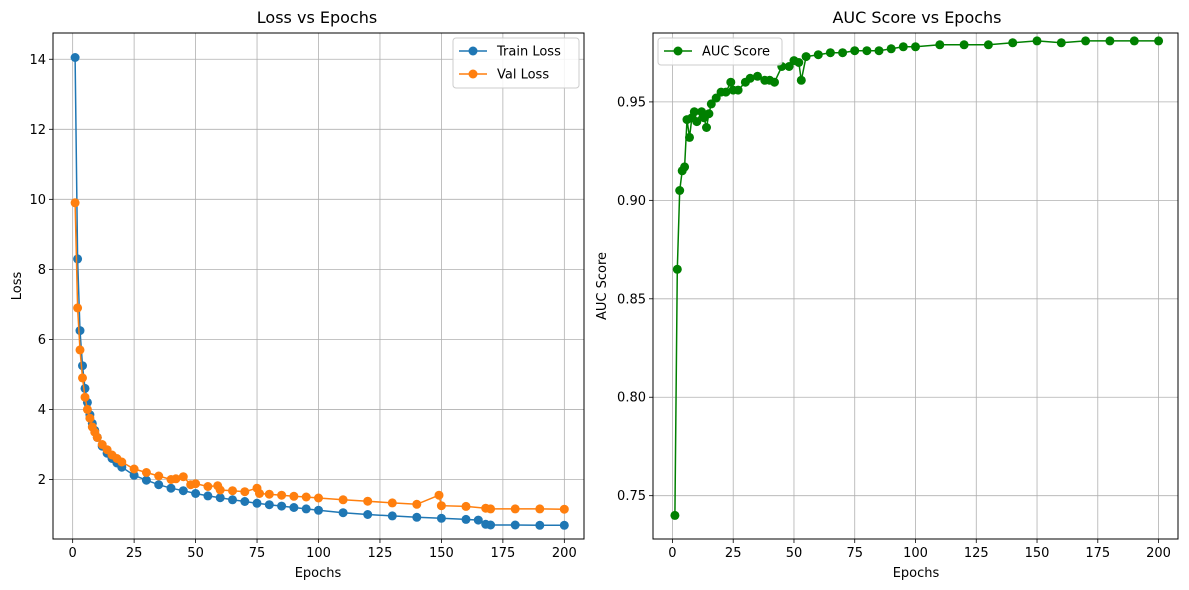  Describe the element at coordinates (317, 17) in the screenshot. I see `loss-chart-title: Loss vs Epochs` at that location.